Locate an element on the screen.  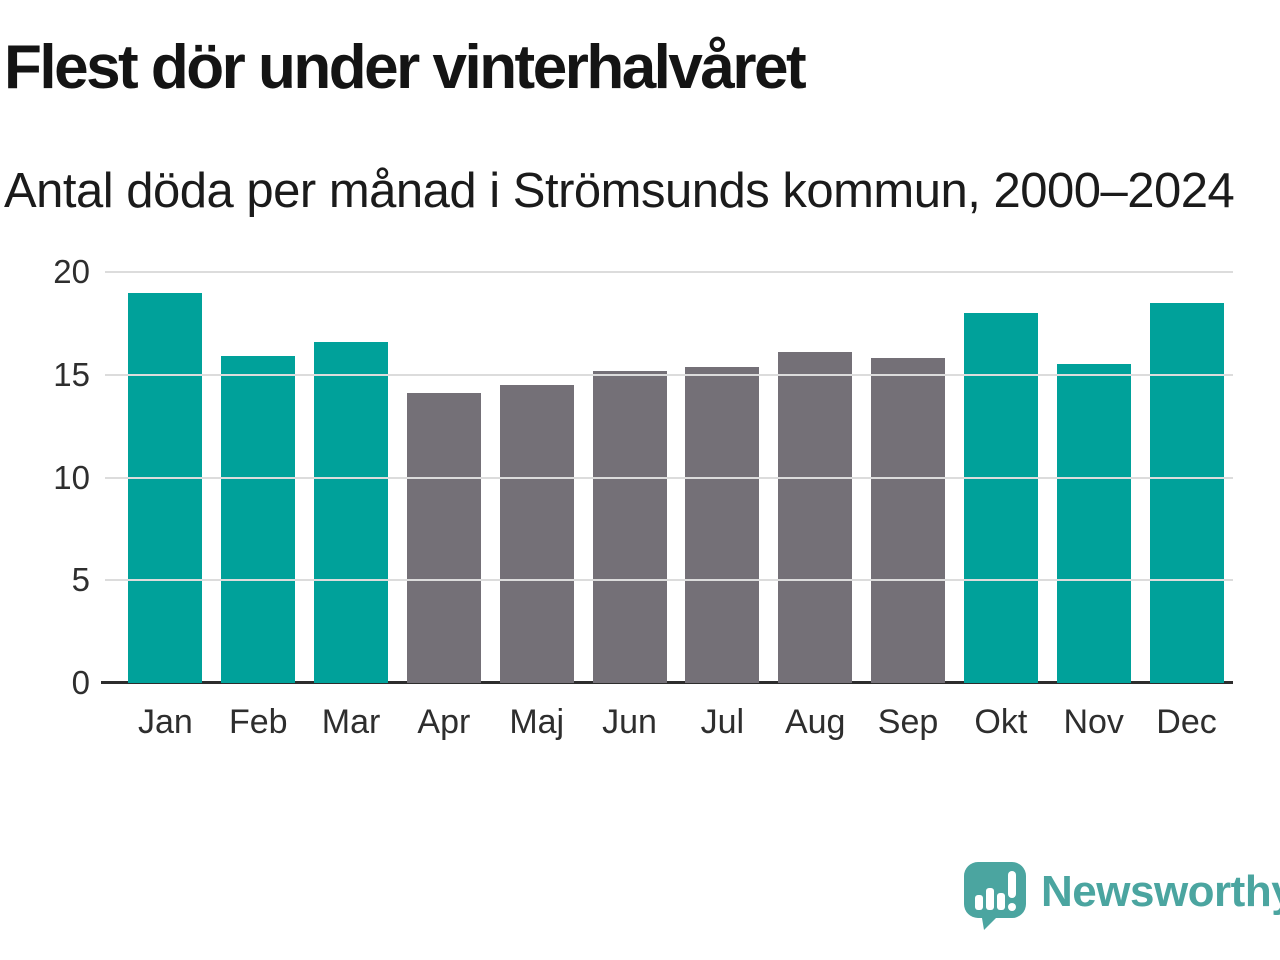
newsworthy-logo-icon is located at coordinates (995, 896).